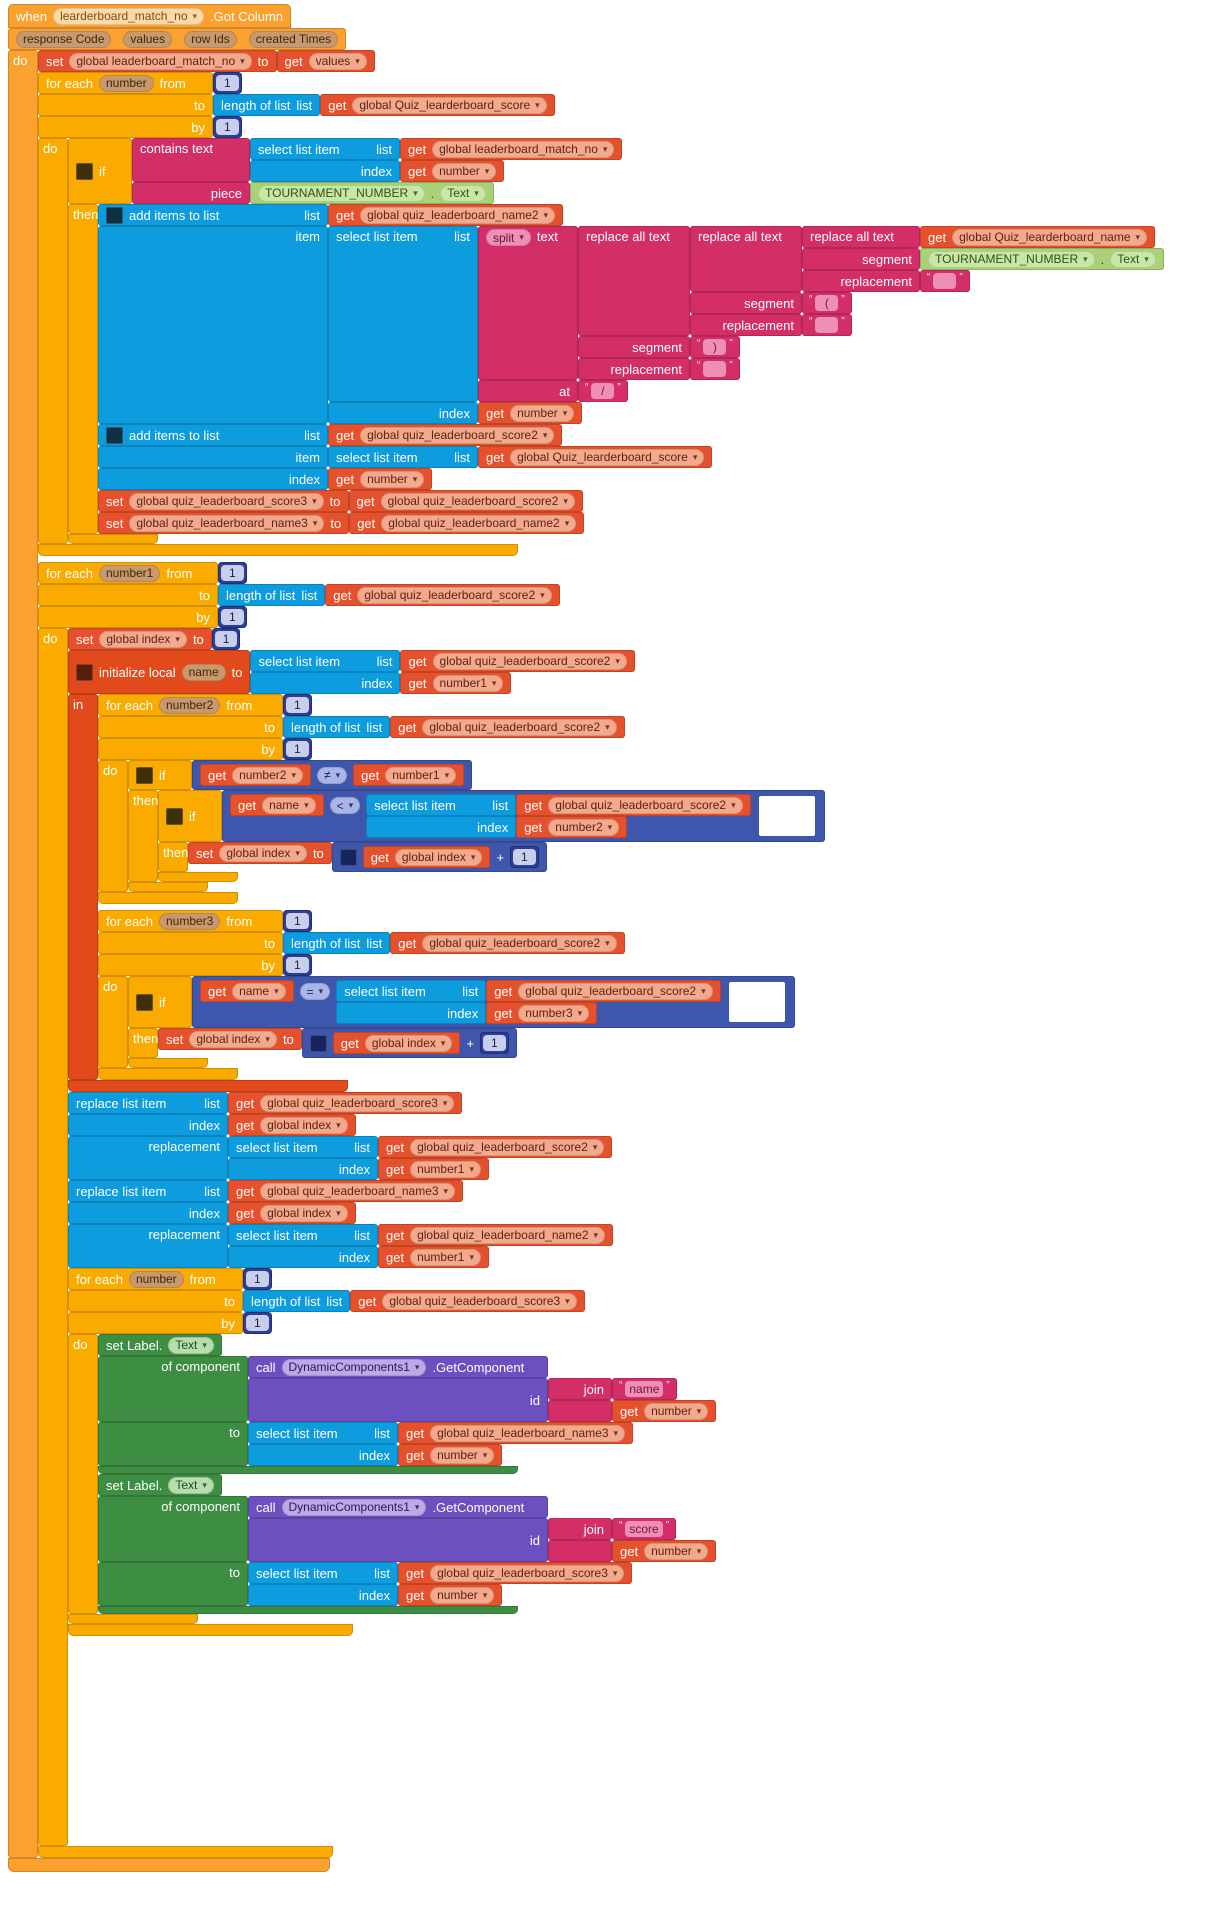  What do you see at coordinates (143, 836) in the screenshot?
I see `then-spine: then` at bounding box center [143, 836].